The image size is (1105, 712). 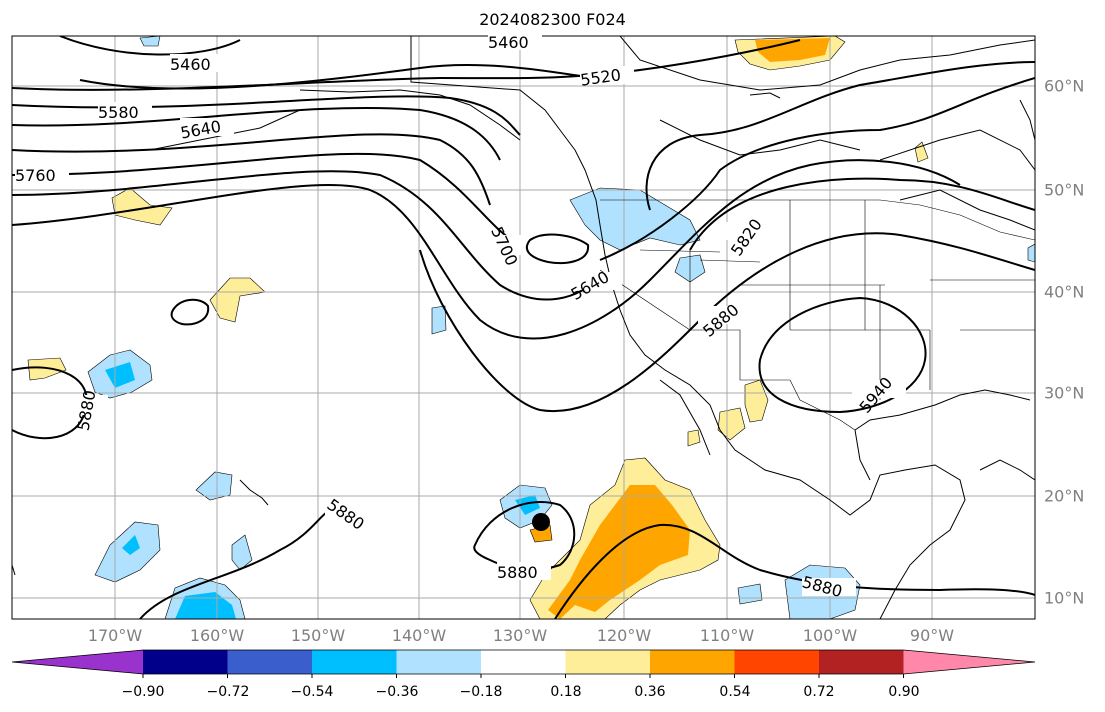 I want to click on colorbar, so click(x=523, y=663).